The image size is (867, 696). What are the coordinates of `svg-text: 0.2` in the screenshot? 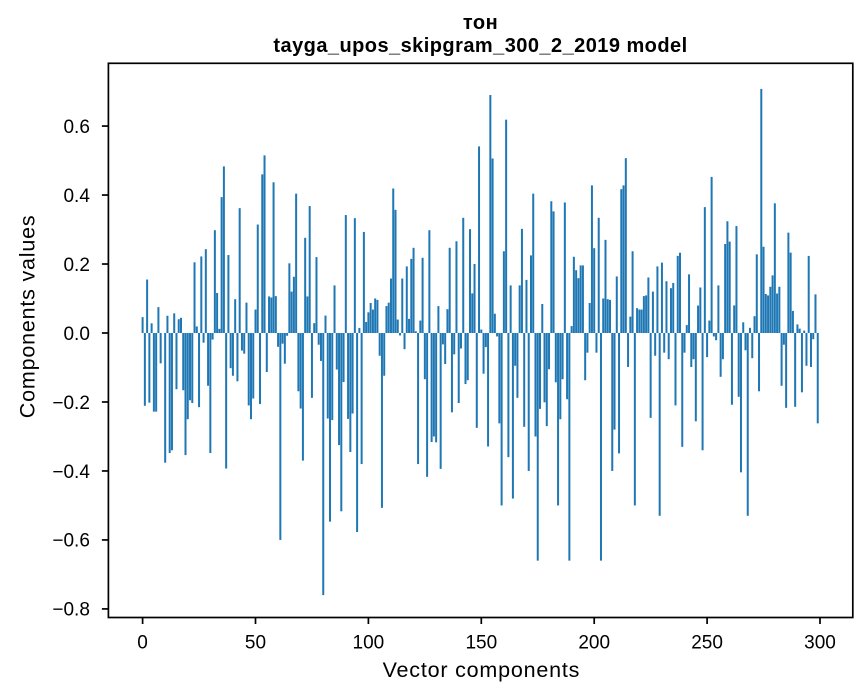 It's located at (76, 265).